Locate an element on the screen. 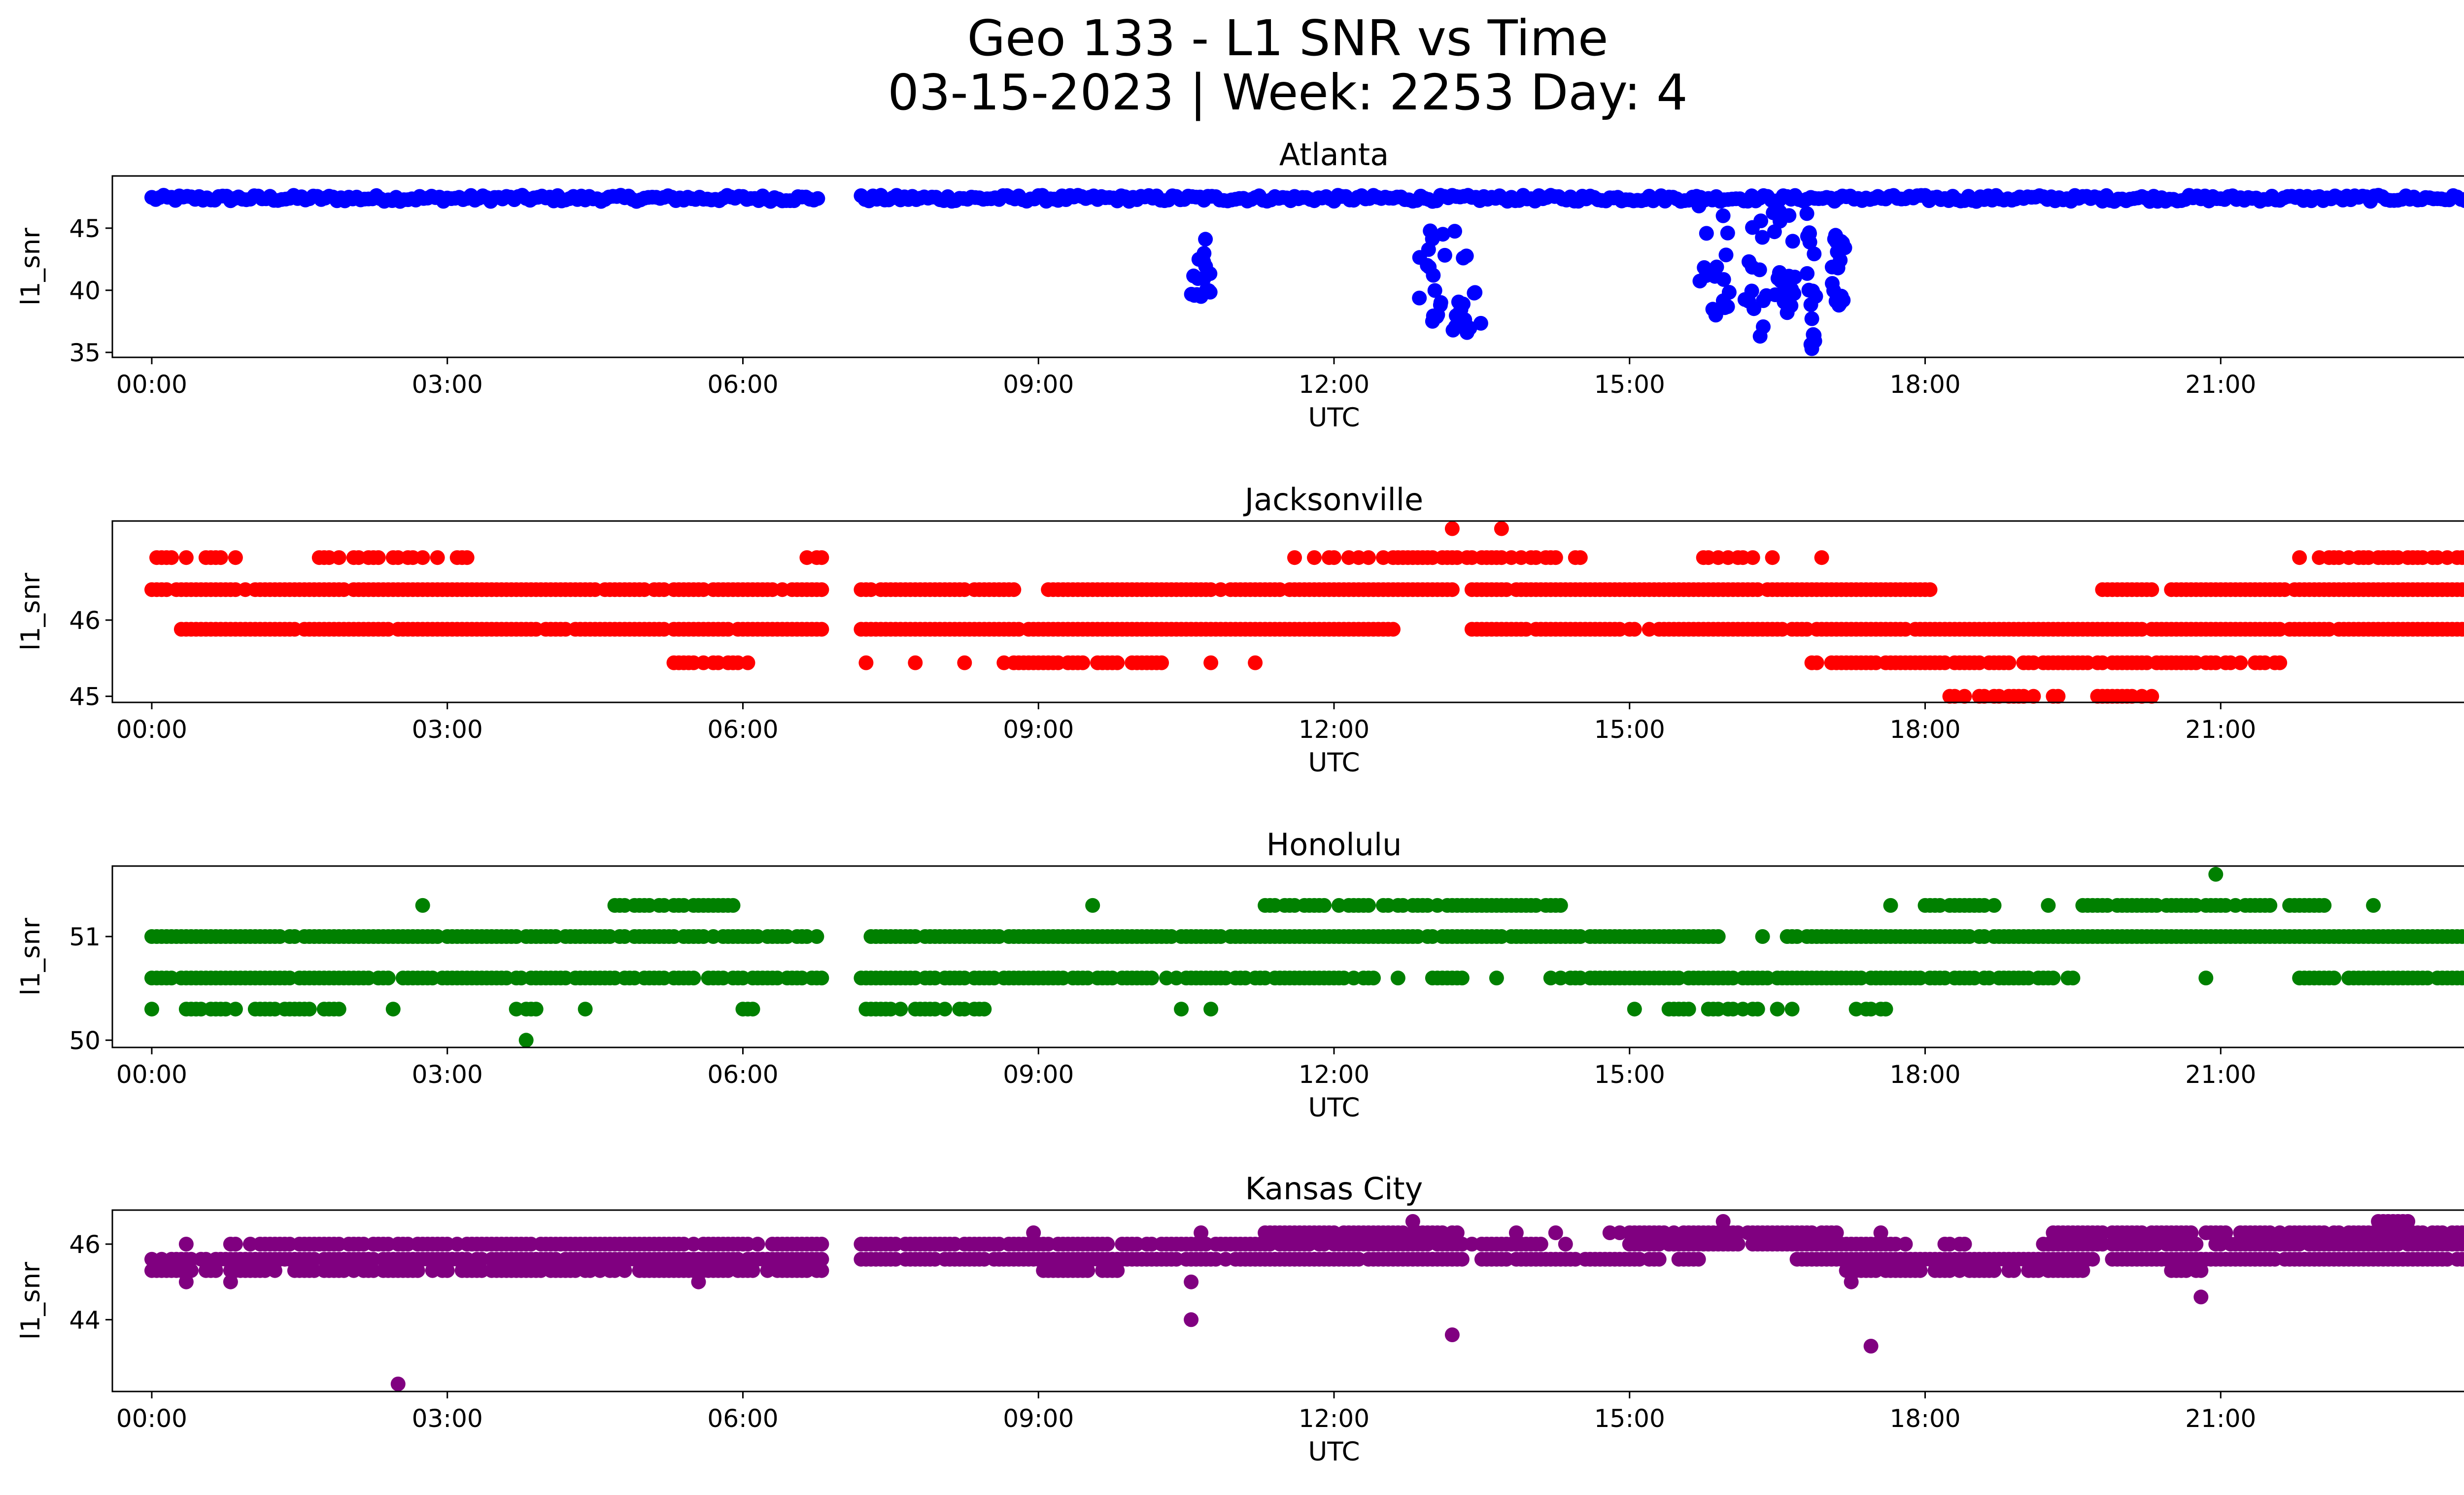 The image size is (2464, 1495). y-tick-label: 40 is located at coordinates (85, 291).